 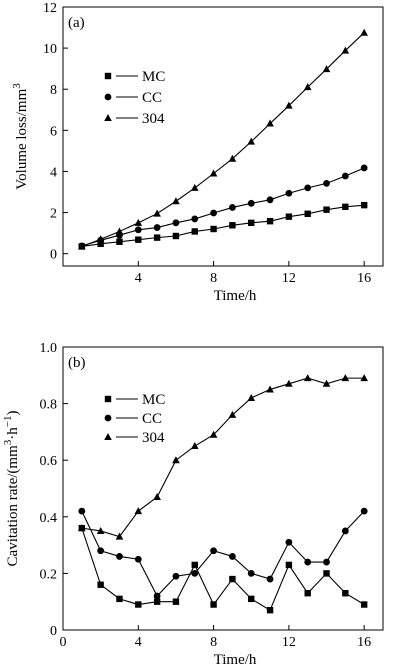 What do you see at coordinates (364, 642) in the screenshot?
I see `x-tick-label-b: 16` at bounding box center [364, 642].